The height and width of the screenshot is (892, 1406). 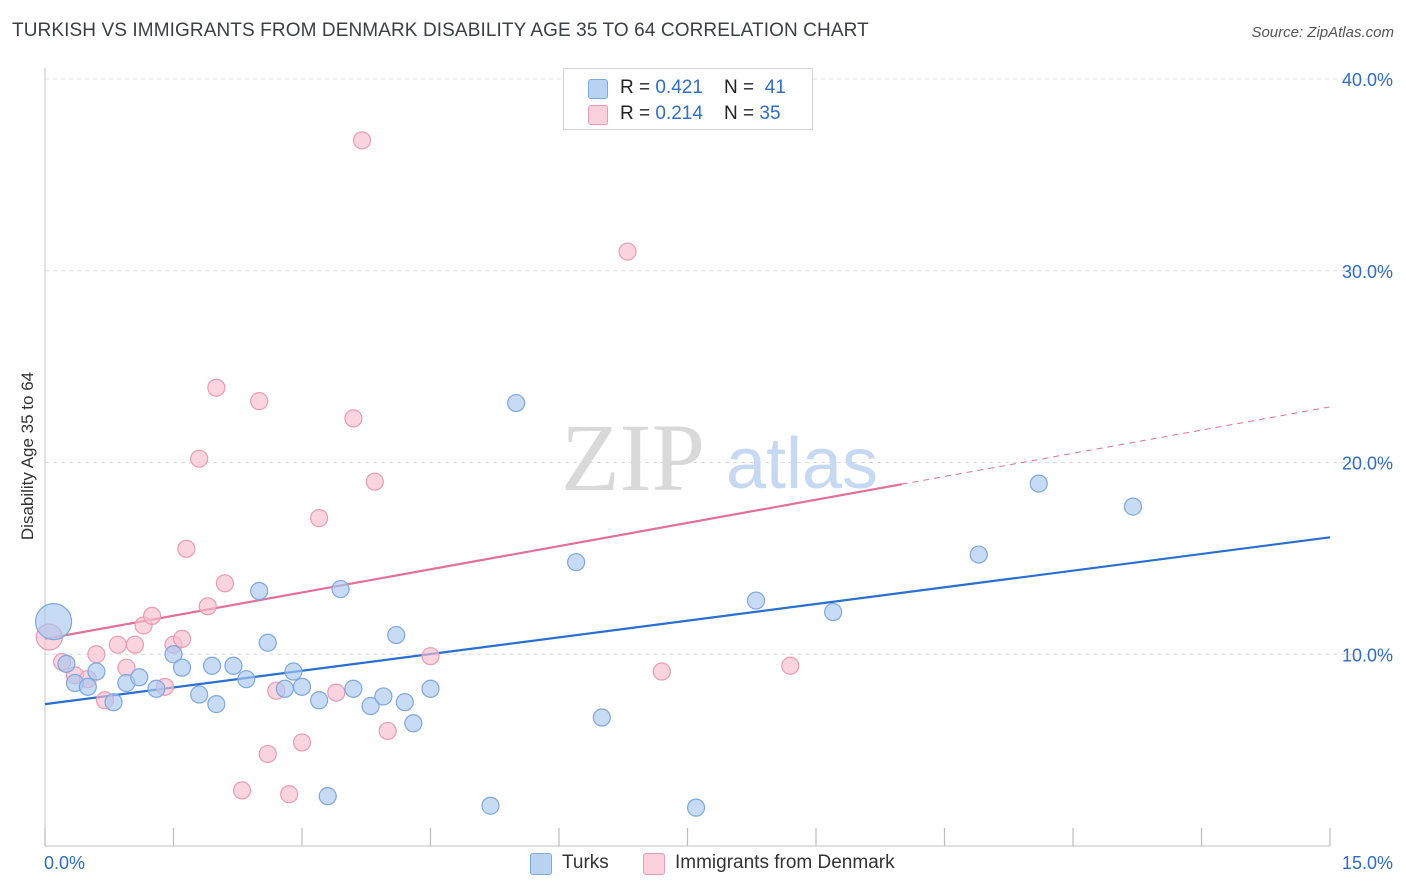 I want to click on x-tick-label-max: 15.0%, so click(x=1367, y=863).